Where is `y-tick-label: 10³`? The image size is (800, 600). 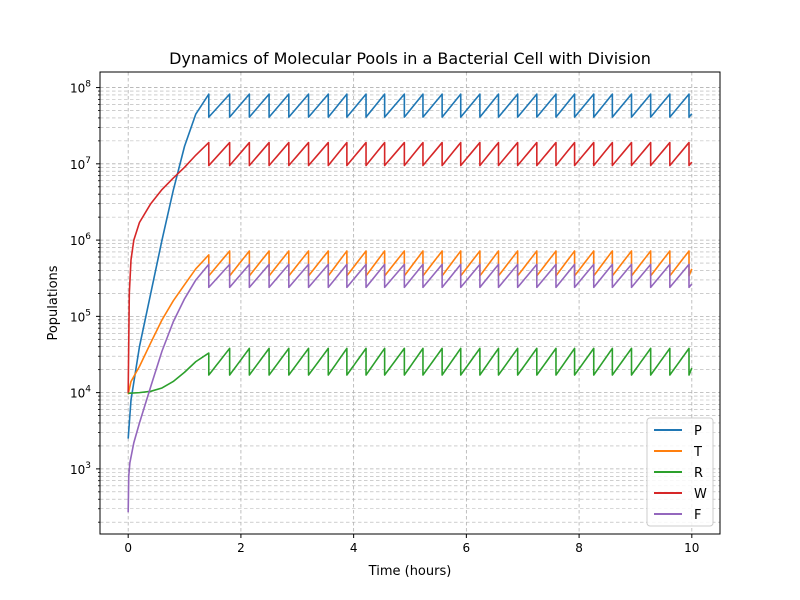
y-tick-label: 10³ is located at coordinates (80, 469).